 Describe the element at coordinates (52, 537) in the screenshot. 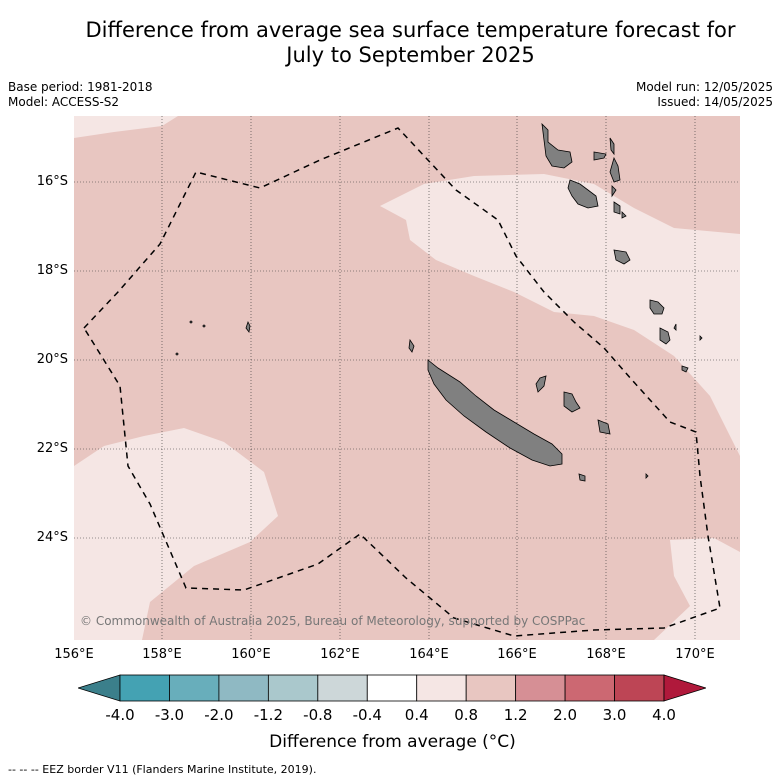

I see `lat-label-24s: 24°S` at that location.